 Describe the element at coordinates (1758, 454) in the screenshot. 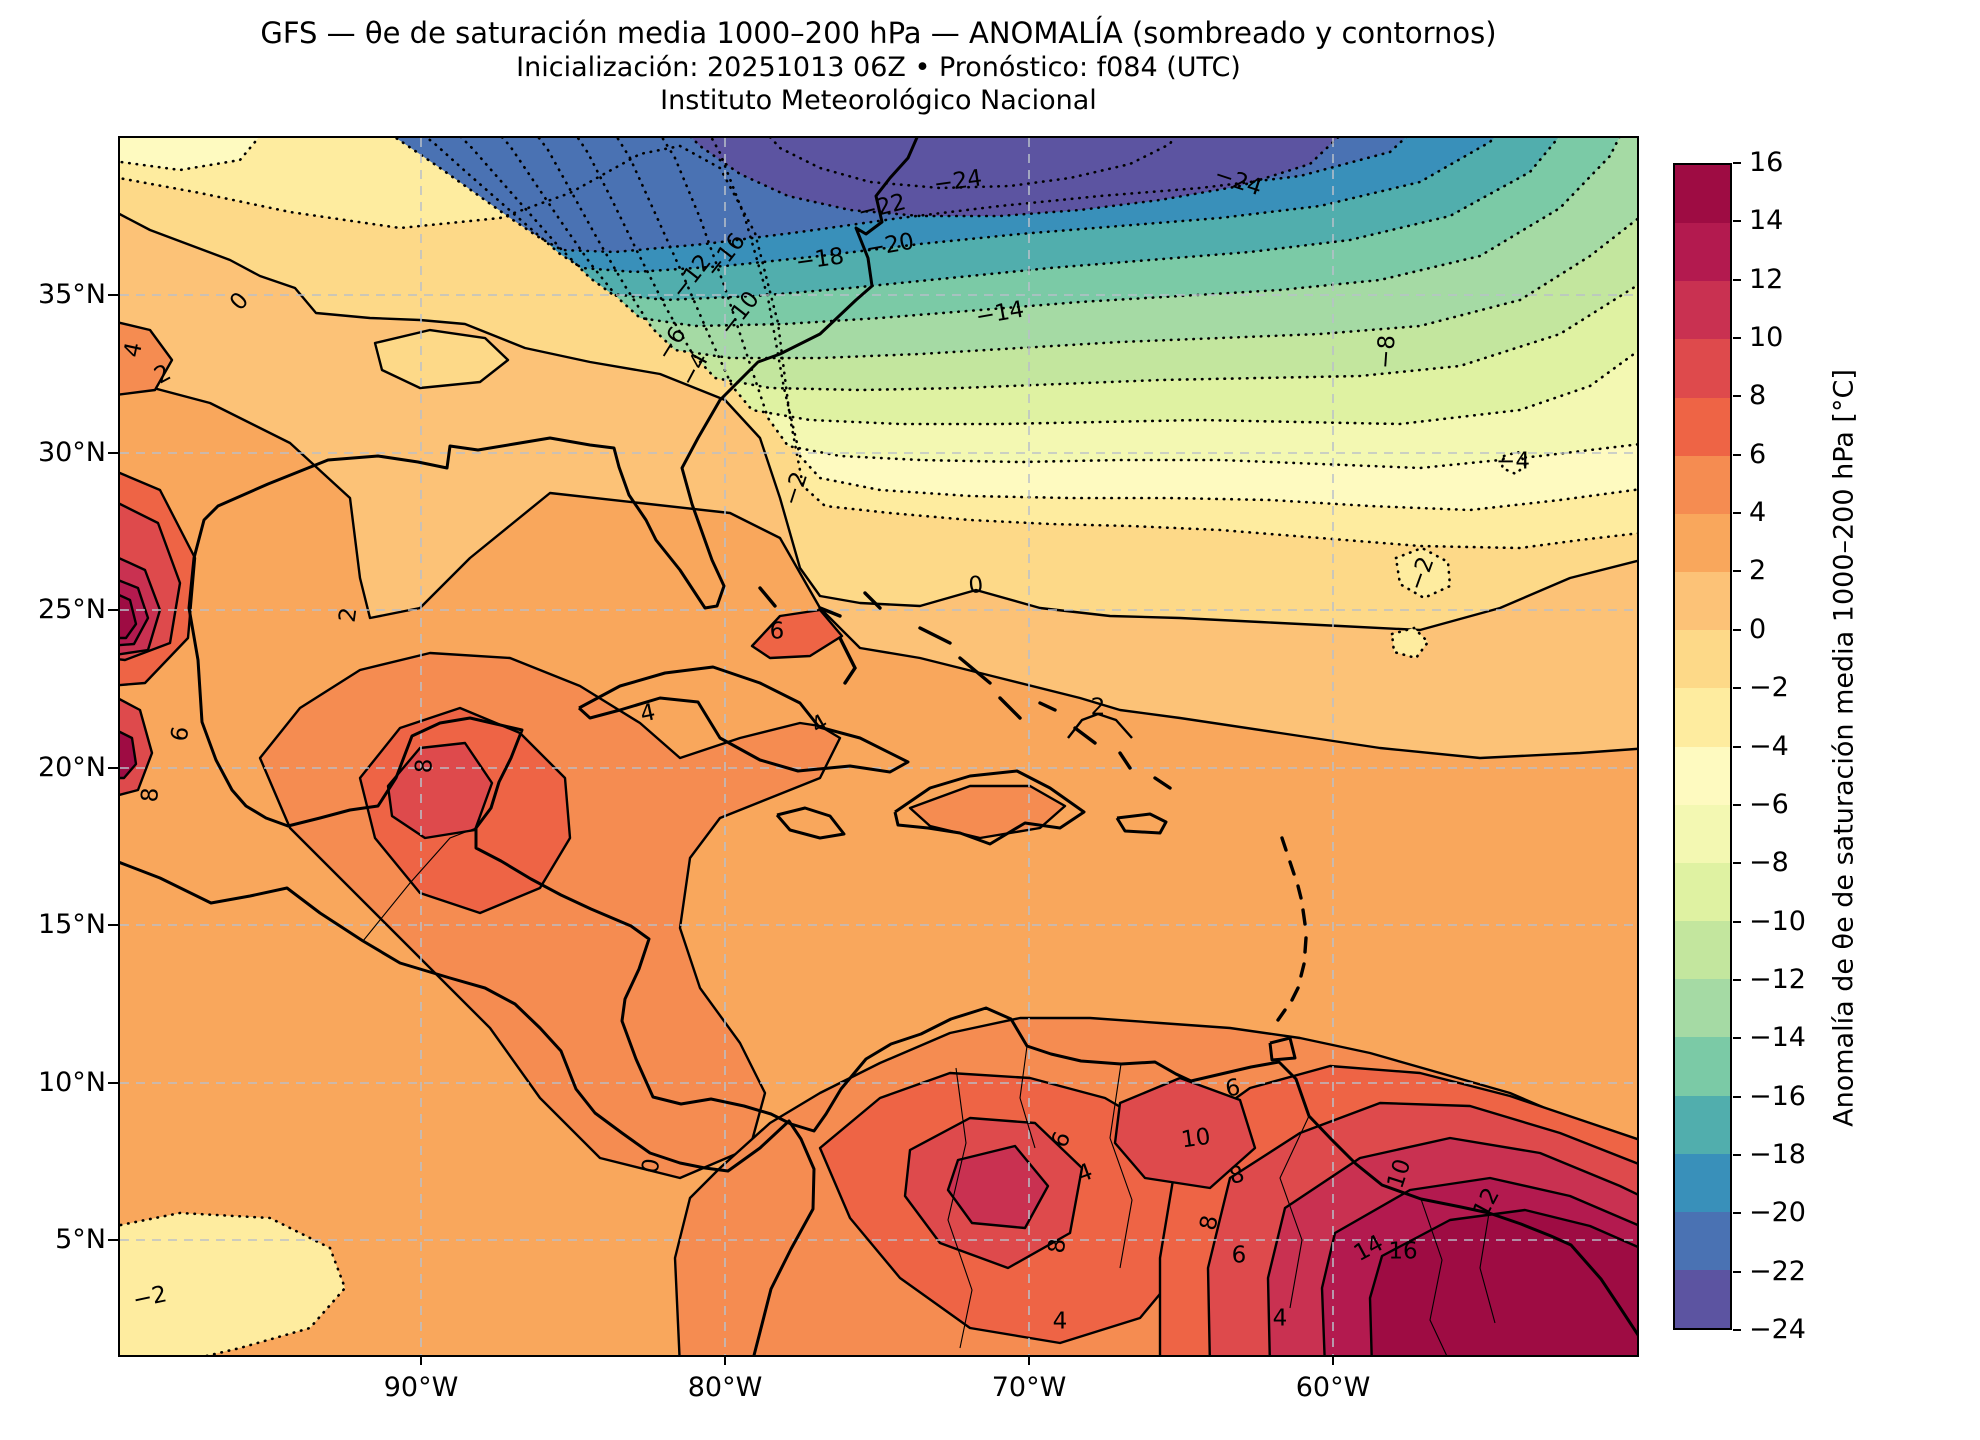

I see `colorbar-tick-label: 6` at that location.